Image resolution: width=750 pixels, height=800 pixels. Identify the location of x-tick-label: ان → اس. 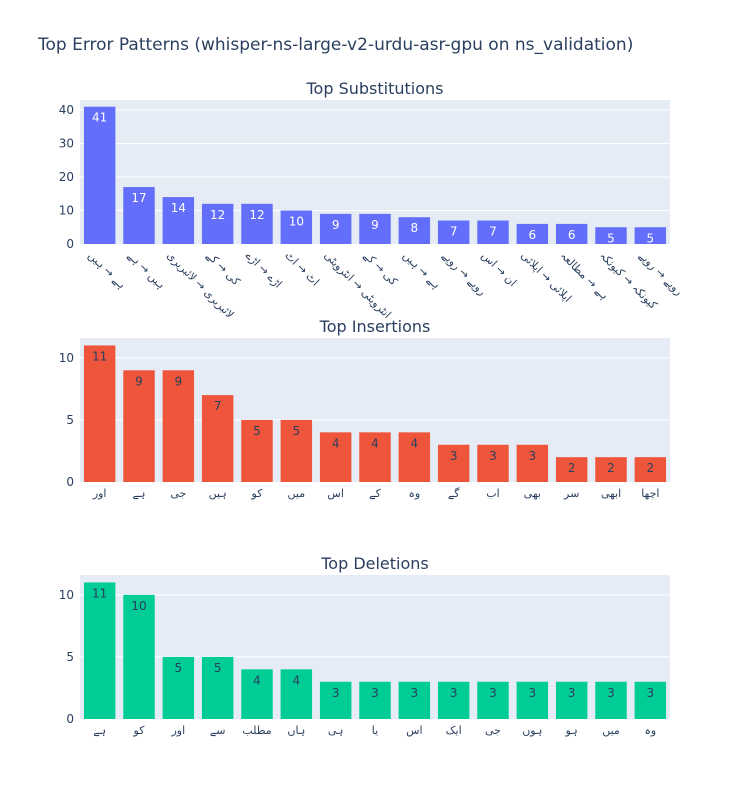
(499, 269).